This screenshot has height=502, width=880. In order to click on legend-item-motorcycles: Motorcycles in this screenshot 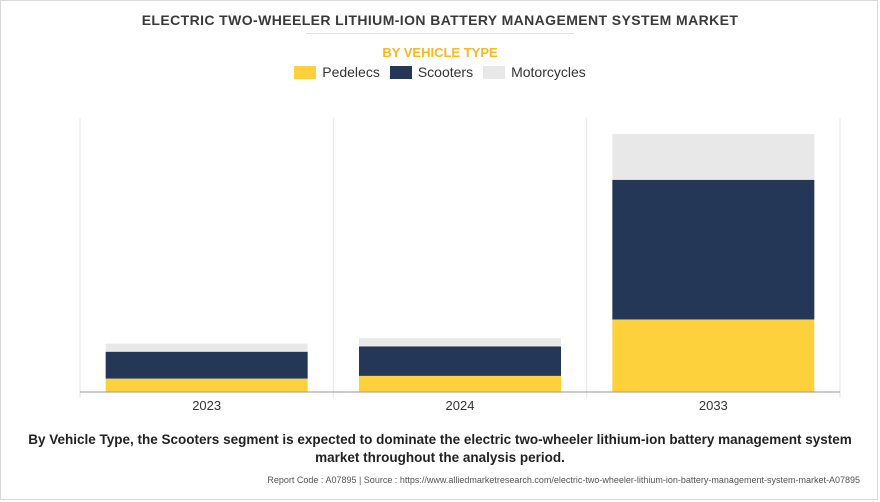, I will do `click(534, 72)`.